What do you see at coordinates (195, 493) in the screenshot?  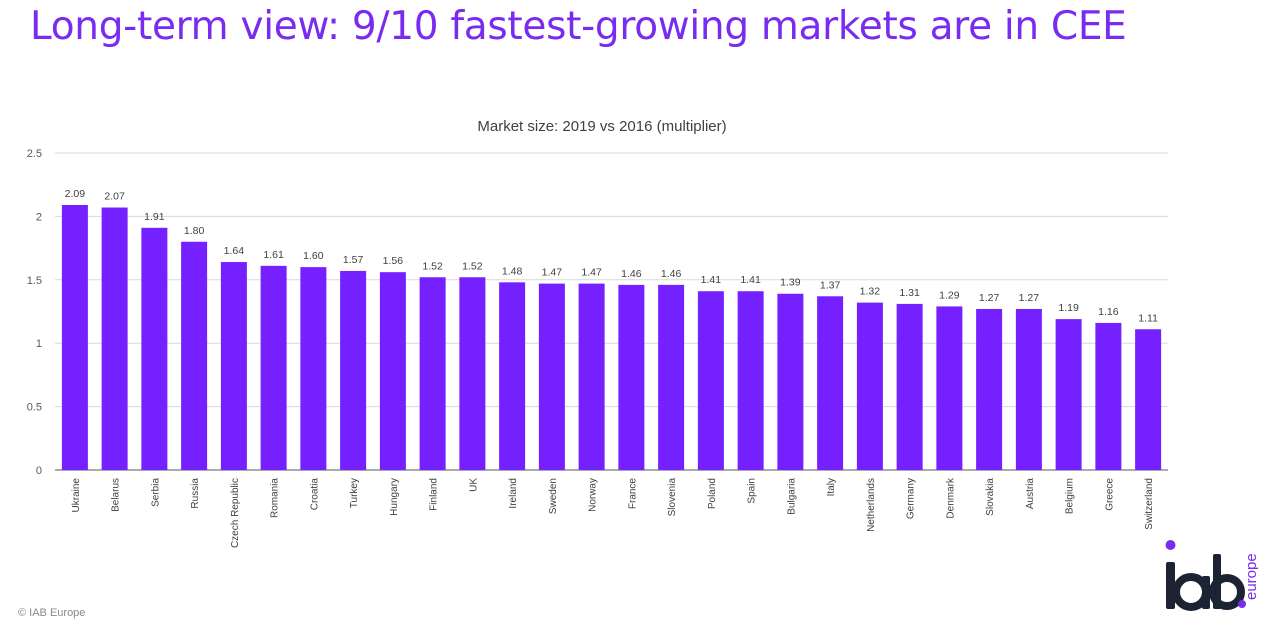 I see `x-tick-label: Russia` at bounding box center [195, 493].